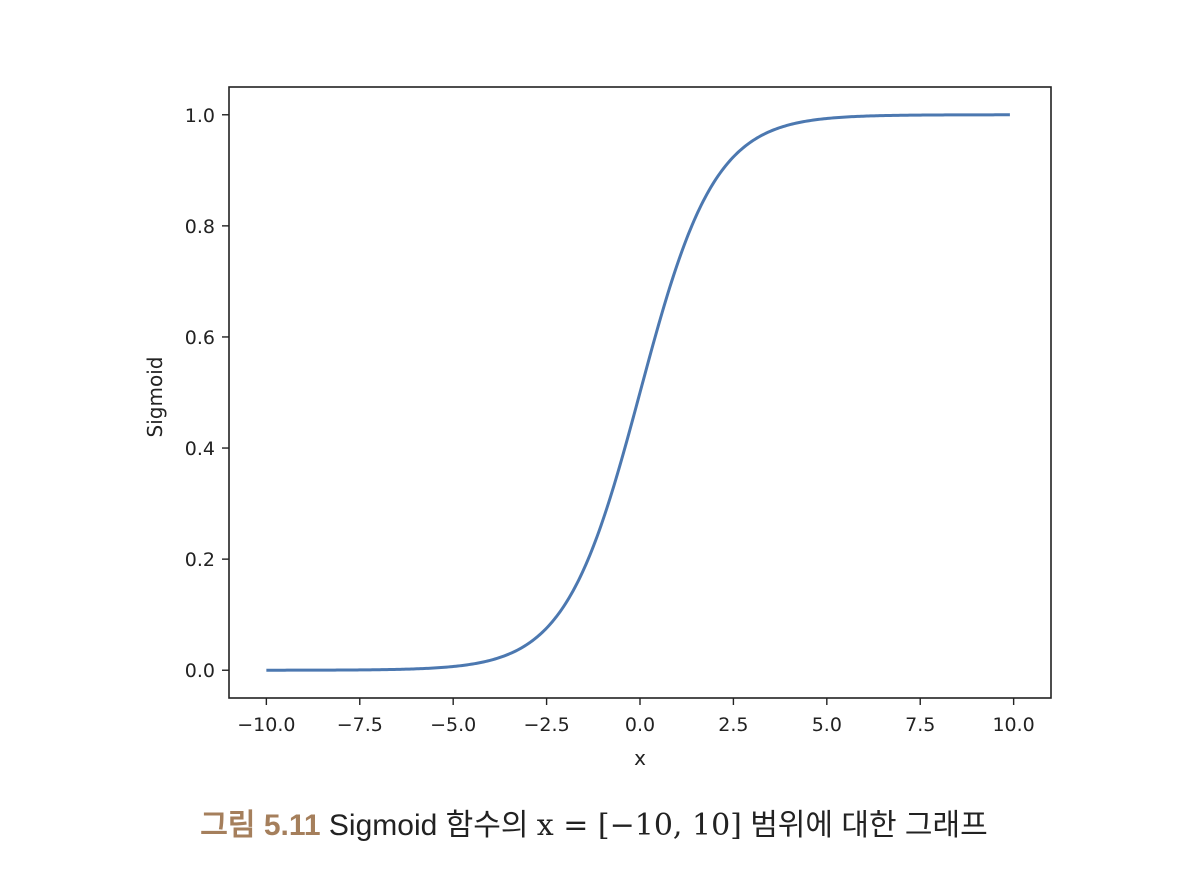 The width and height of the screenshot is (1188, 872). What do you see at coordinates (260, 825) in the screenshot?
I see `figure-number: 그림 5.11` at bounding box center [260, 825].